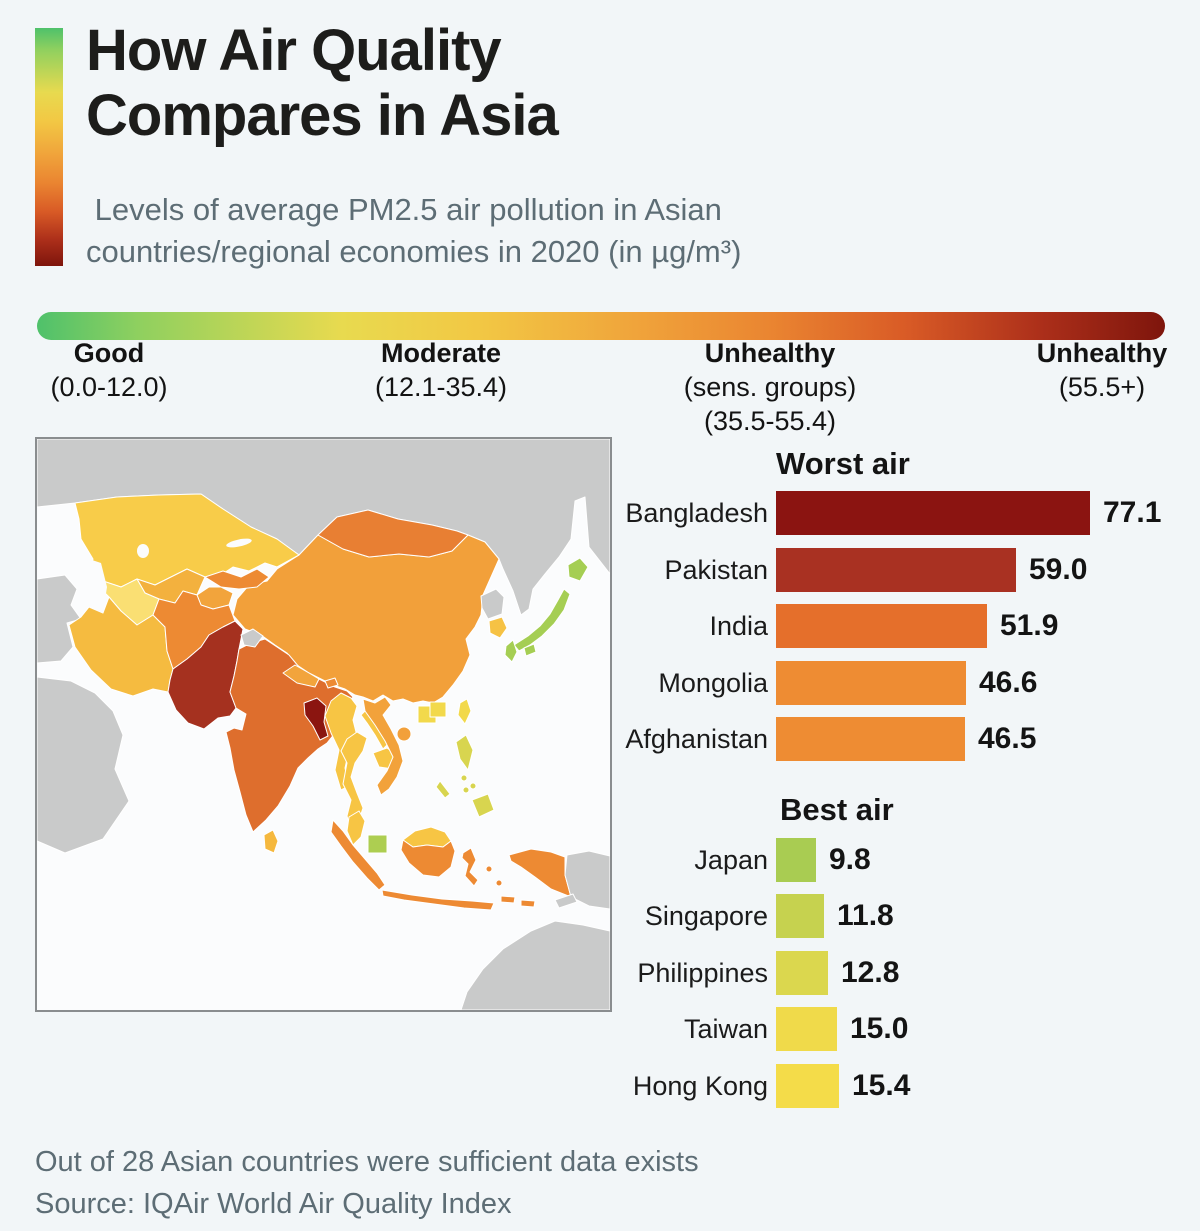 Image resolution: width=1200 pixels, height=1231 pixels. I want to click on map-country-philippines-luzon, so click(464, 752).